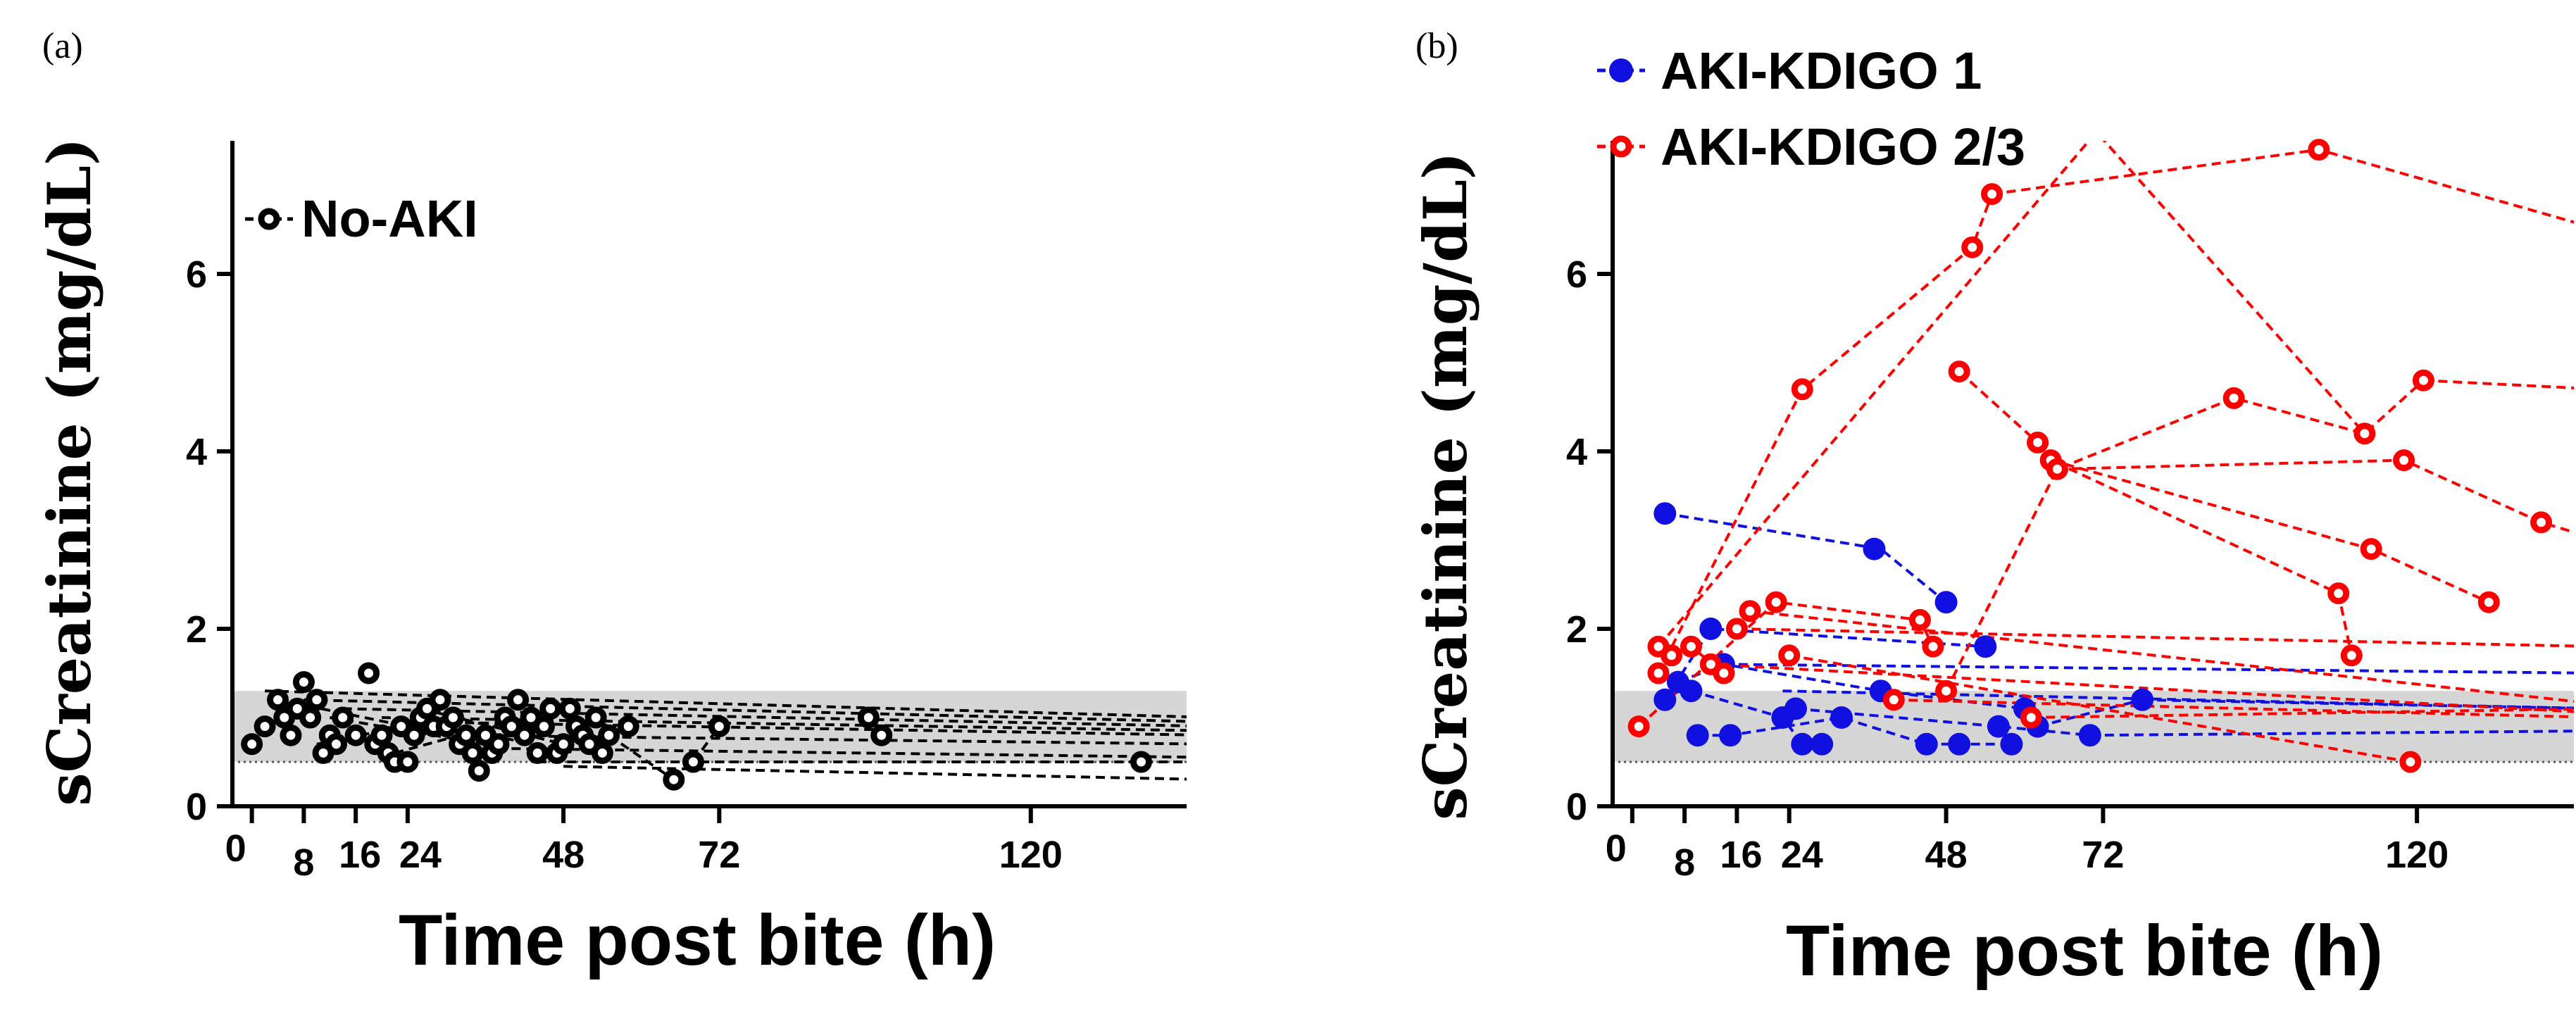  What do you see at coordinates (1621, 146) in the screenshot?
I see `legend-marker-kdigo23` at bounding box center [1621, 146].